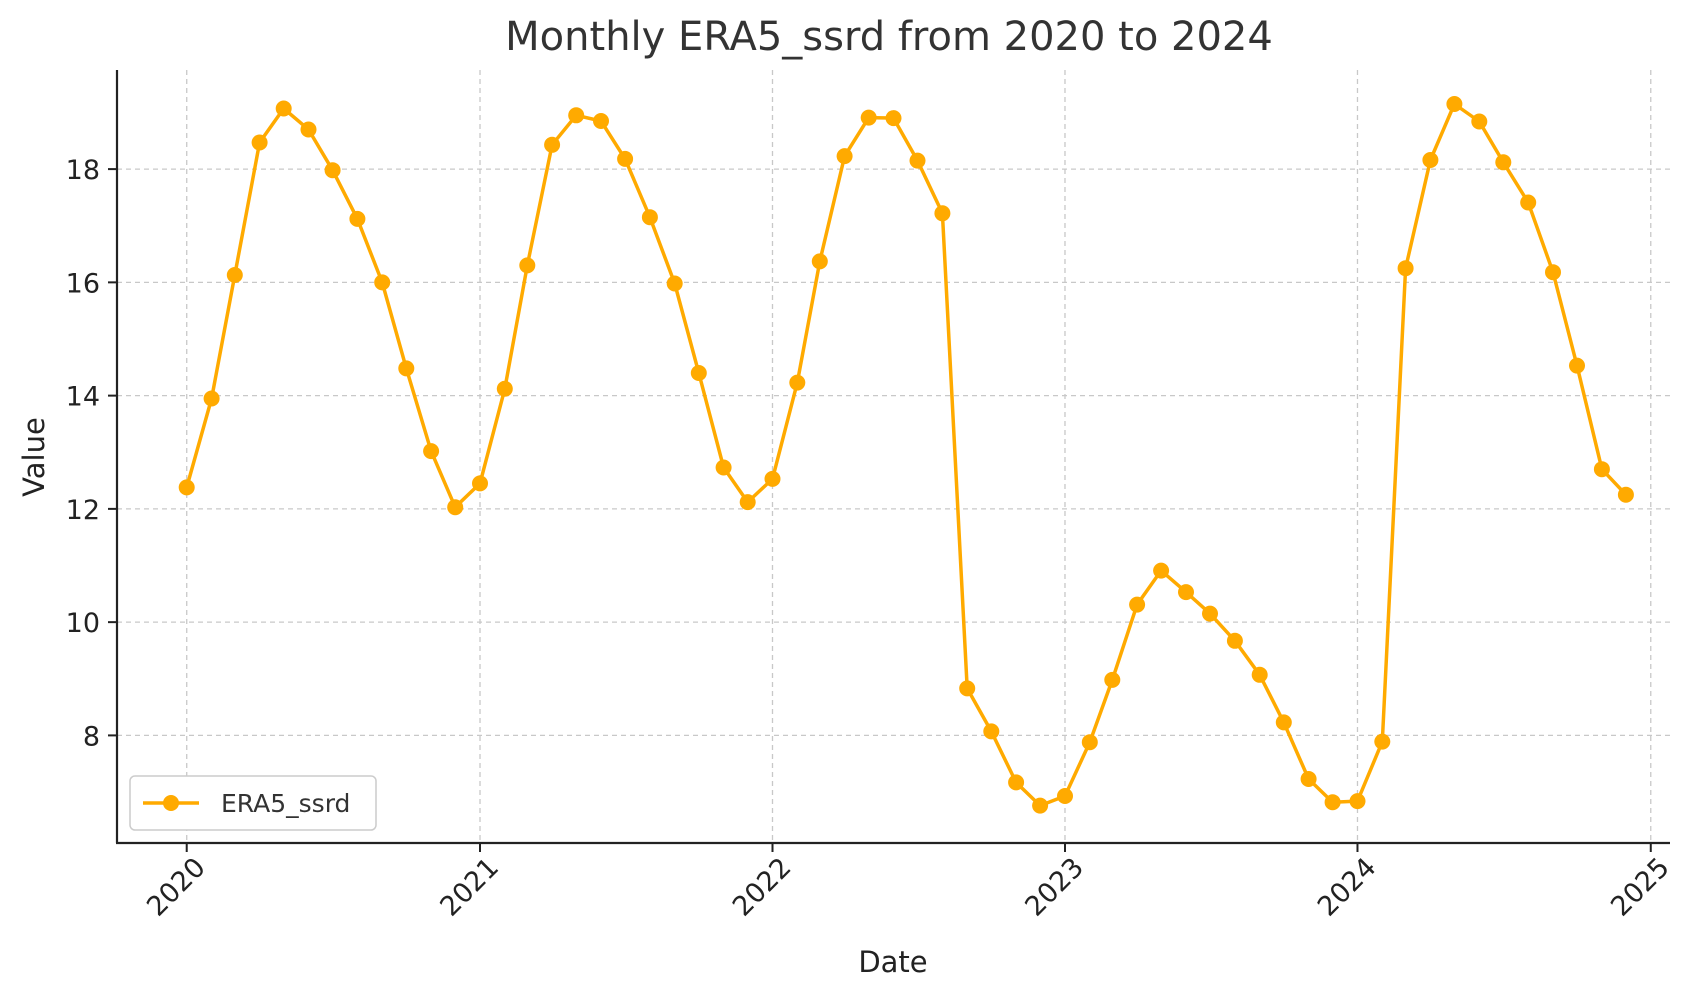  What do you see at coordinates (34, 457) in the screenshot?
I see `y-axis-label: Value` at bounding box center [34, 457].